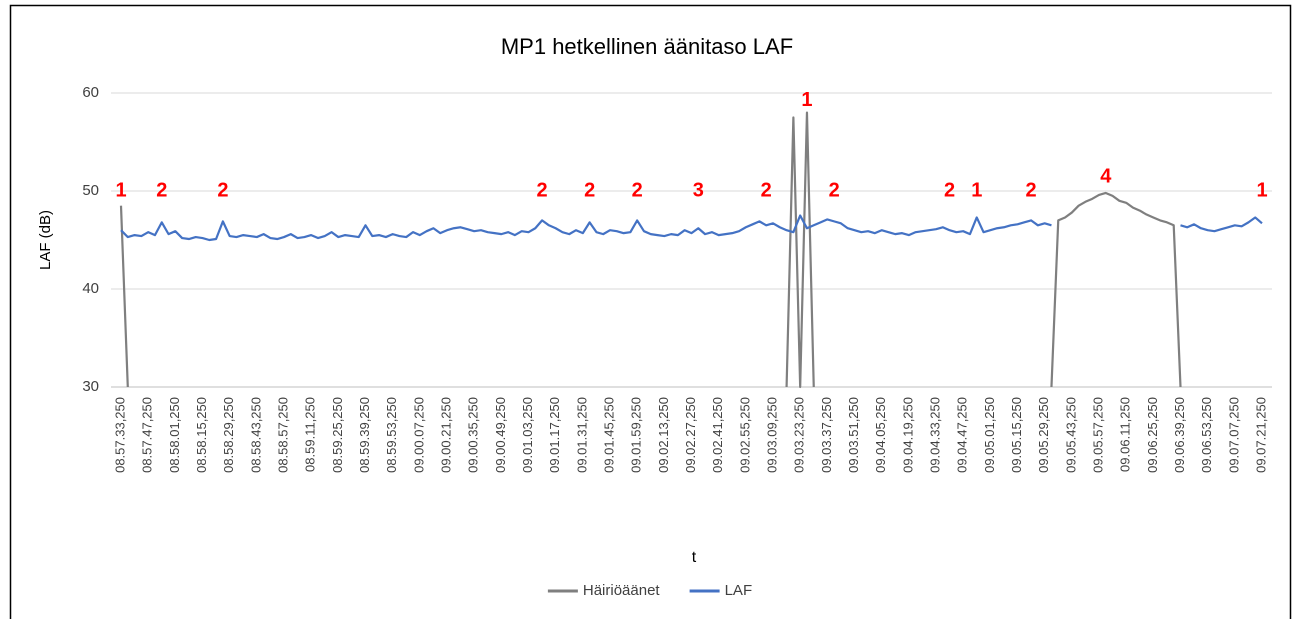  What do you see at coordinates (799, 435) in the screenshot?
I see `x-tick-label: 09.03.23,250` at bounding box center [799, 435].